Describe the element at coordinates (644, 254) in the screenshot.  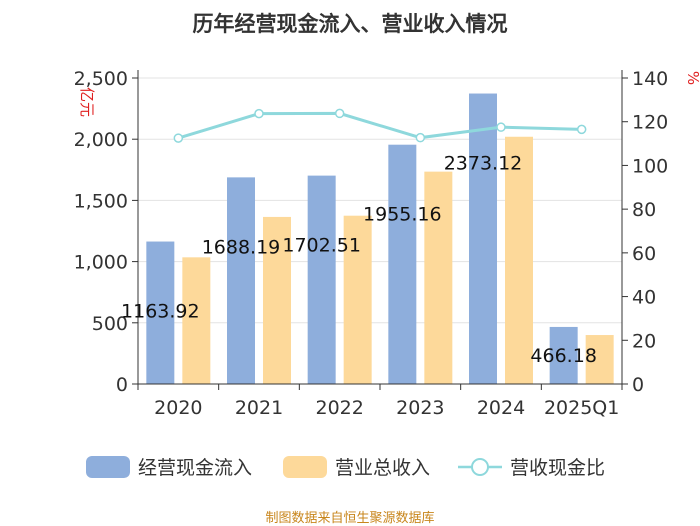
I see `y-right-tick-label: 60` at that location.